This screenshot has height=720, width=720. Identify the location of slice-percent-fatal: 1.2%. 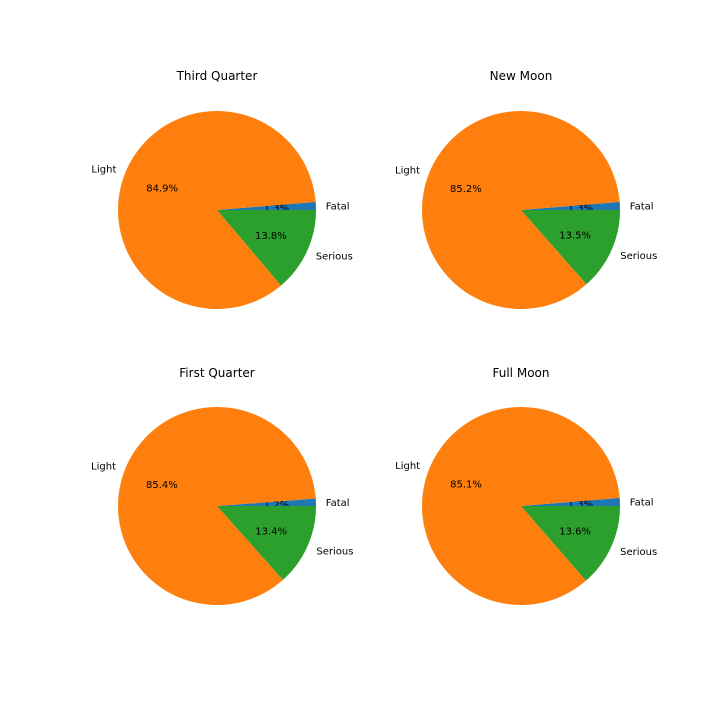
(276, 505).